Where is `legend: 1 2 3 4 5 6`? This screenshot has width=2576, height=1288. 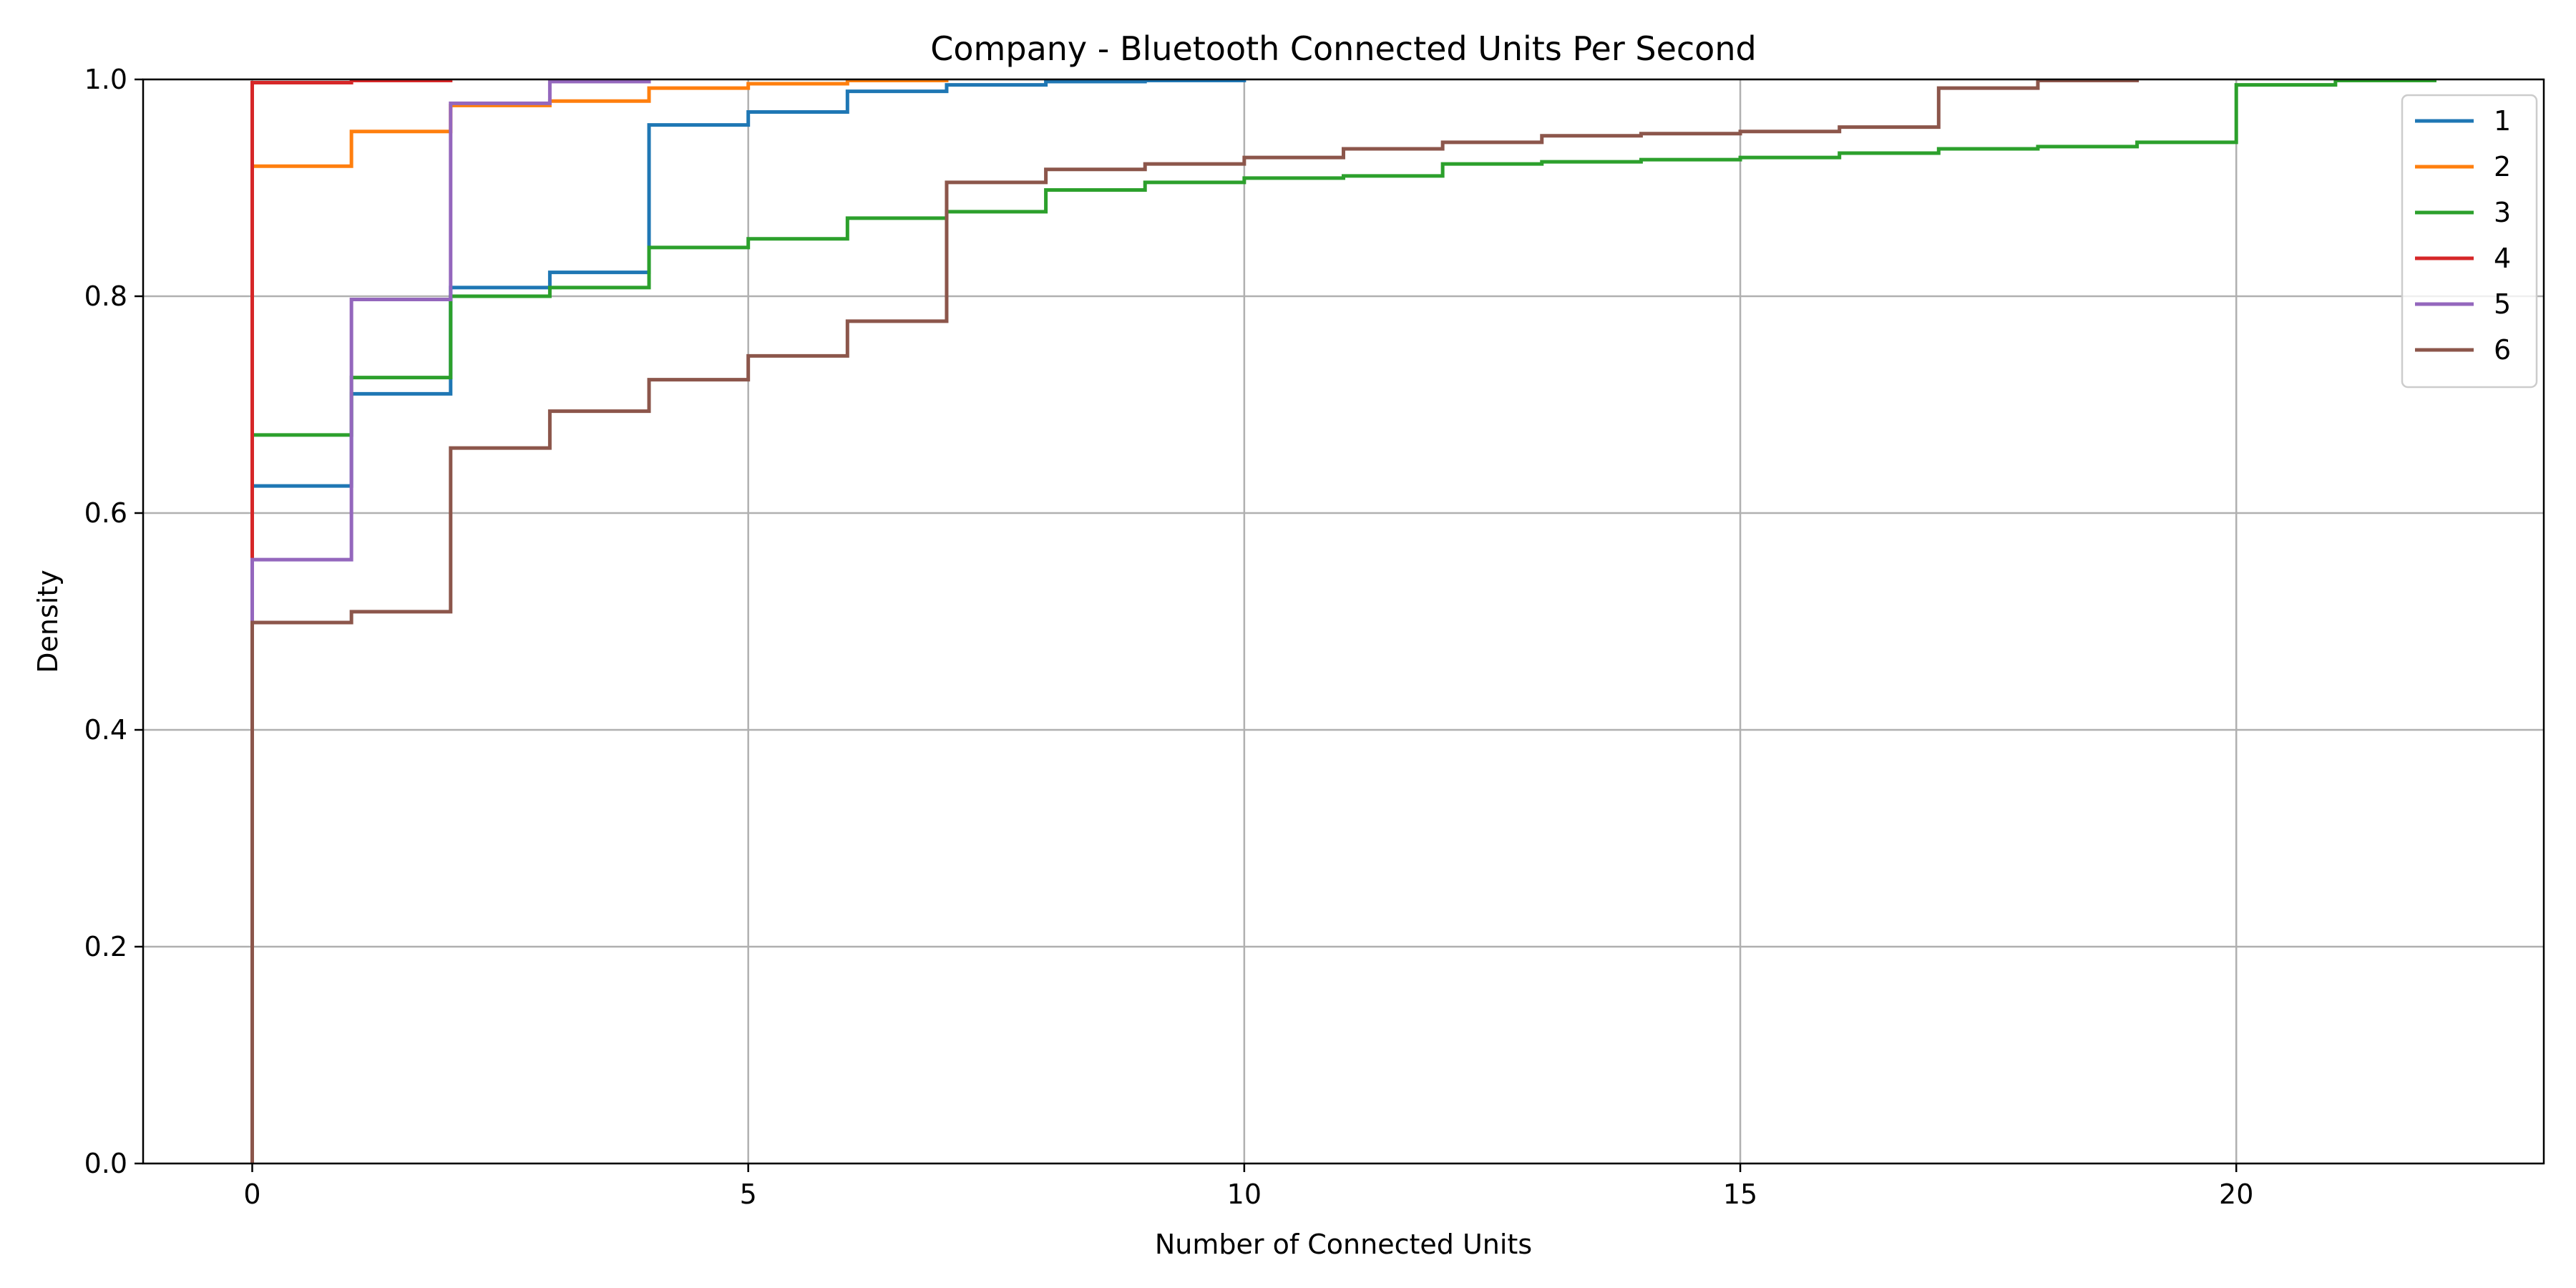
legend: 1 2 3 4 5 6 is located at coordinates (2469, 241).